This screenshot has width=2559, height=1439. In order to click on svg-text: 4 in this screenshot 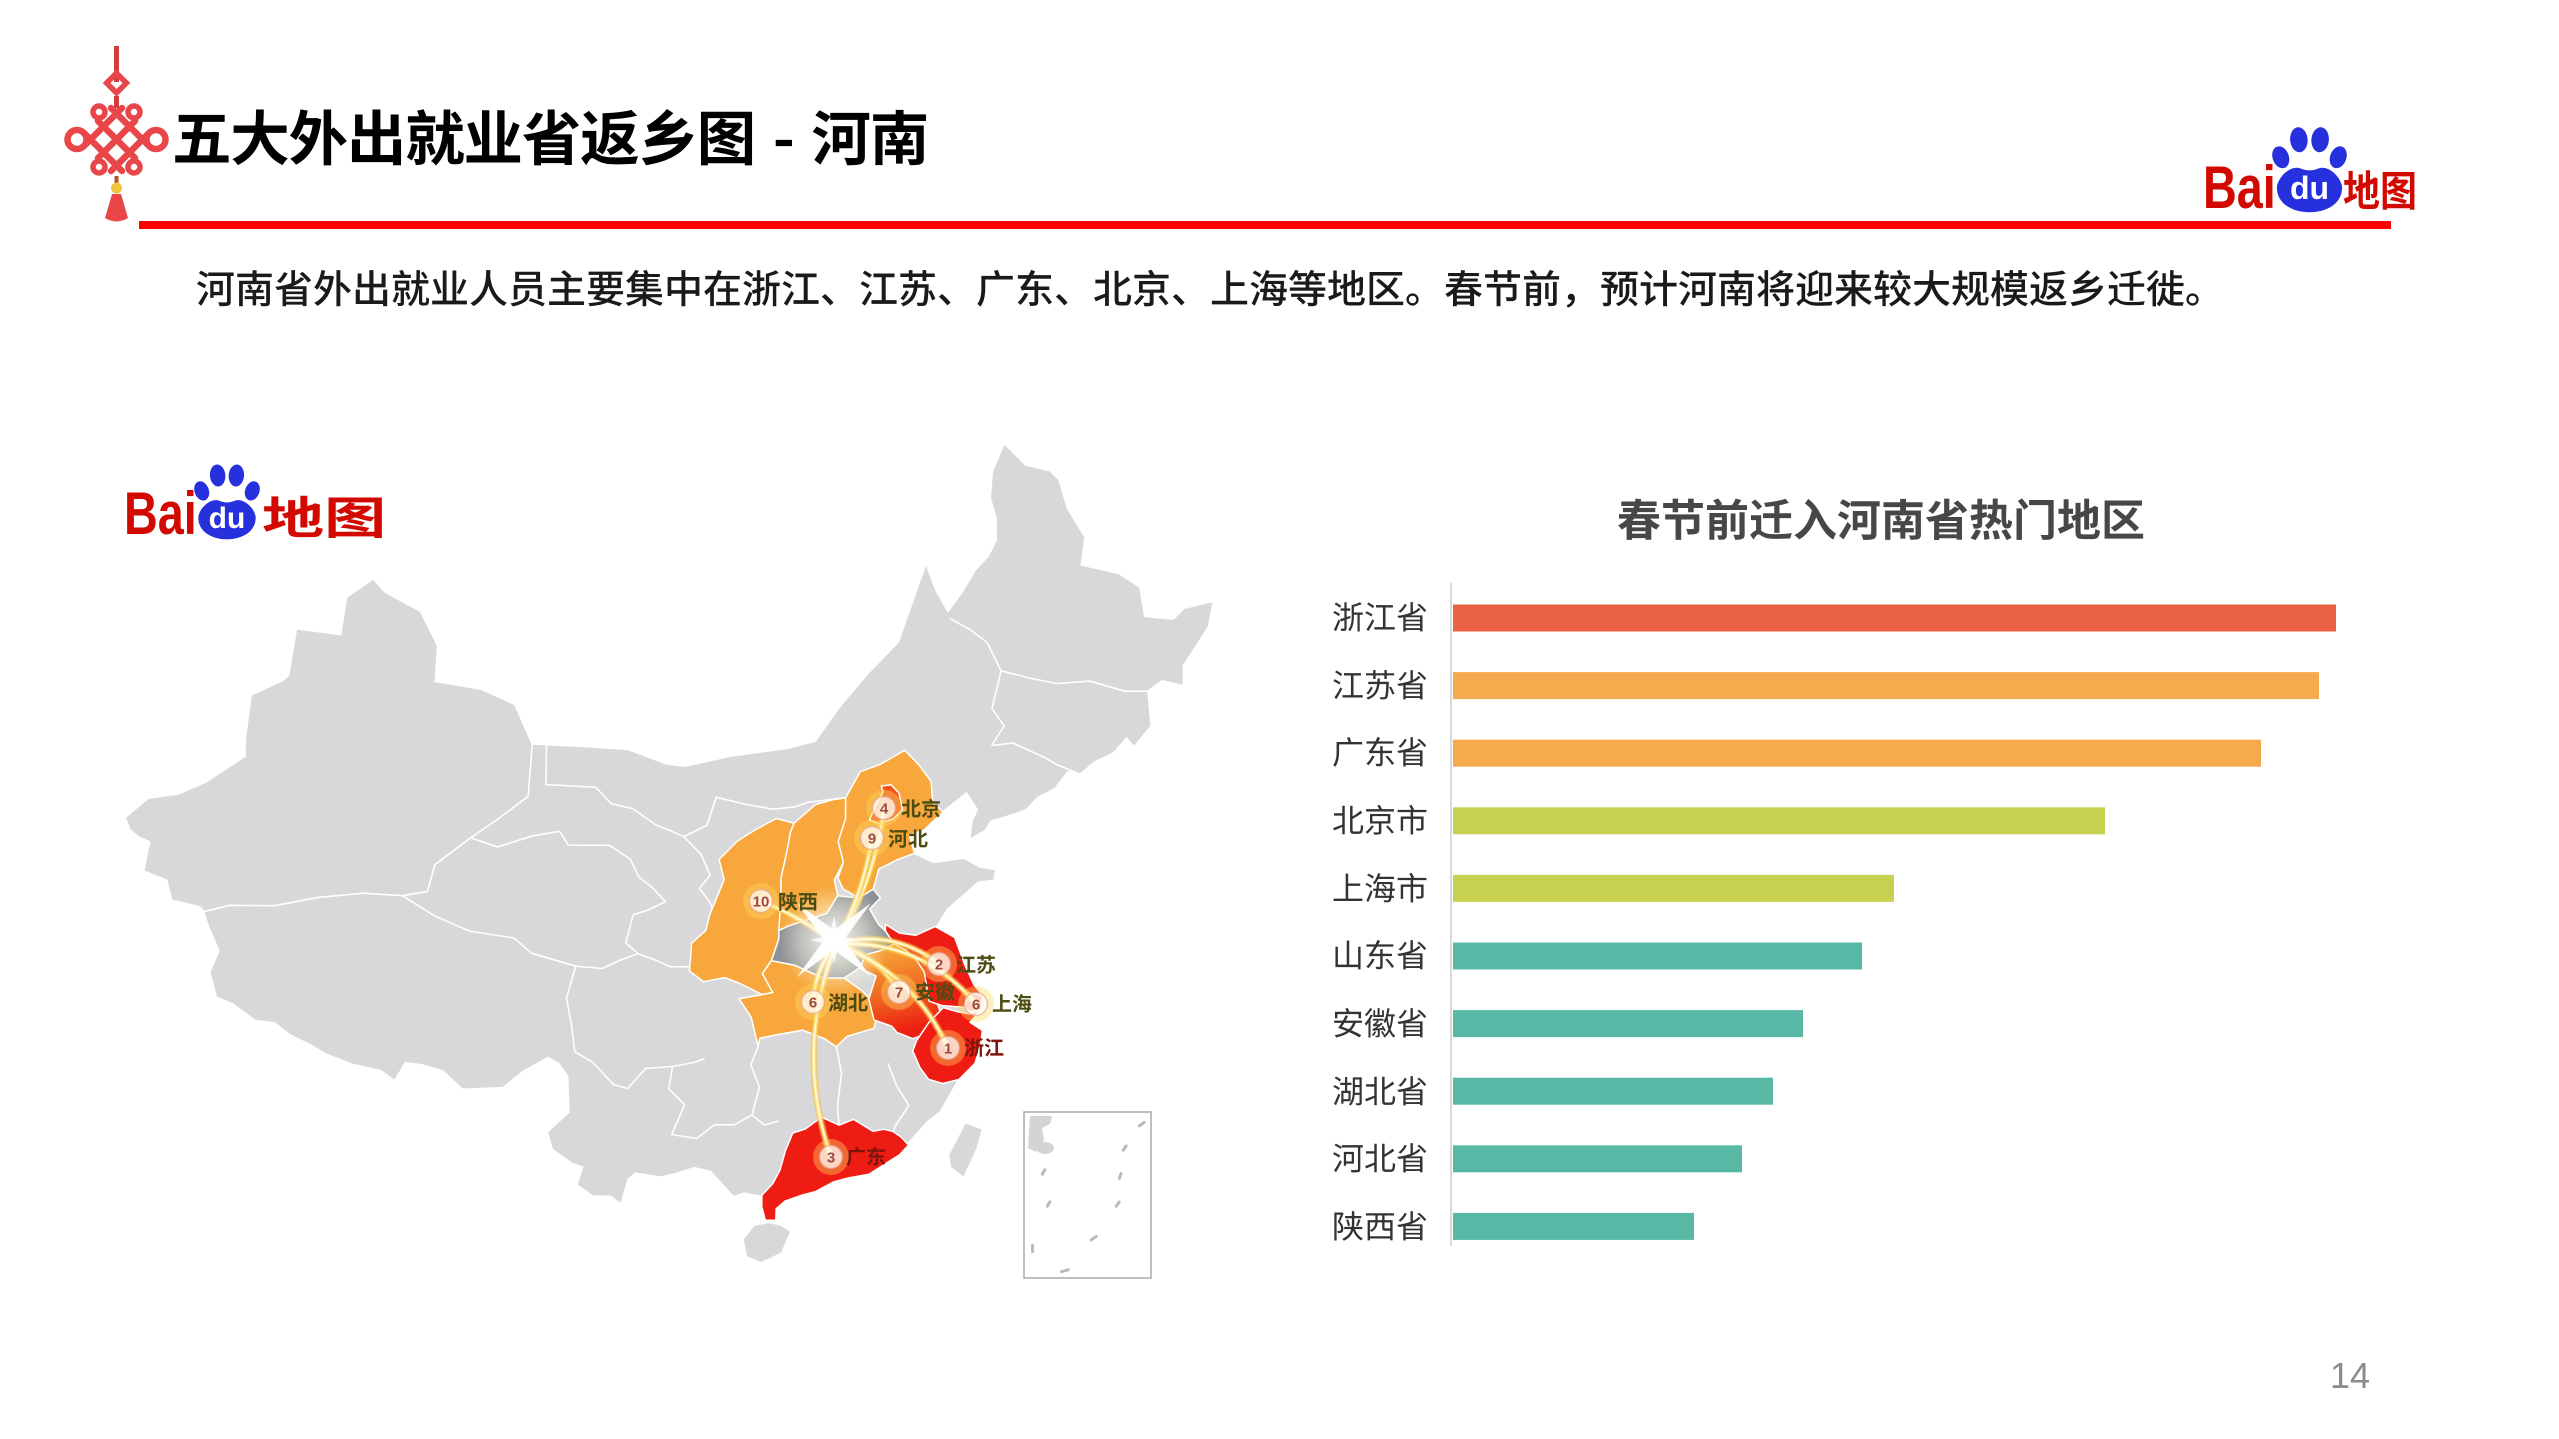, I will do `click(884, 809)`.